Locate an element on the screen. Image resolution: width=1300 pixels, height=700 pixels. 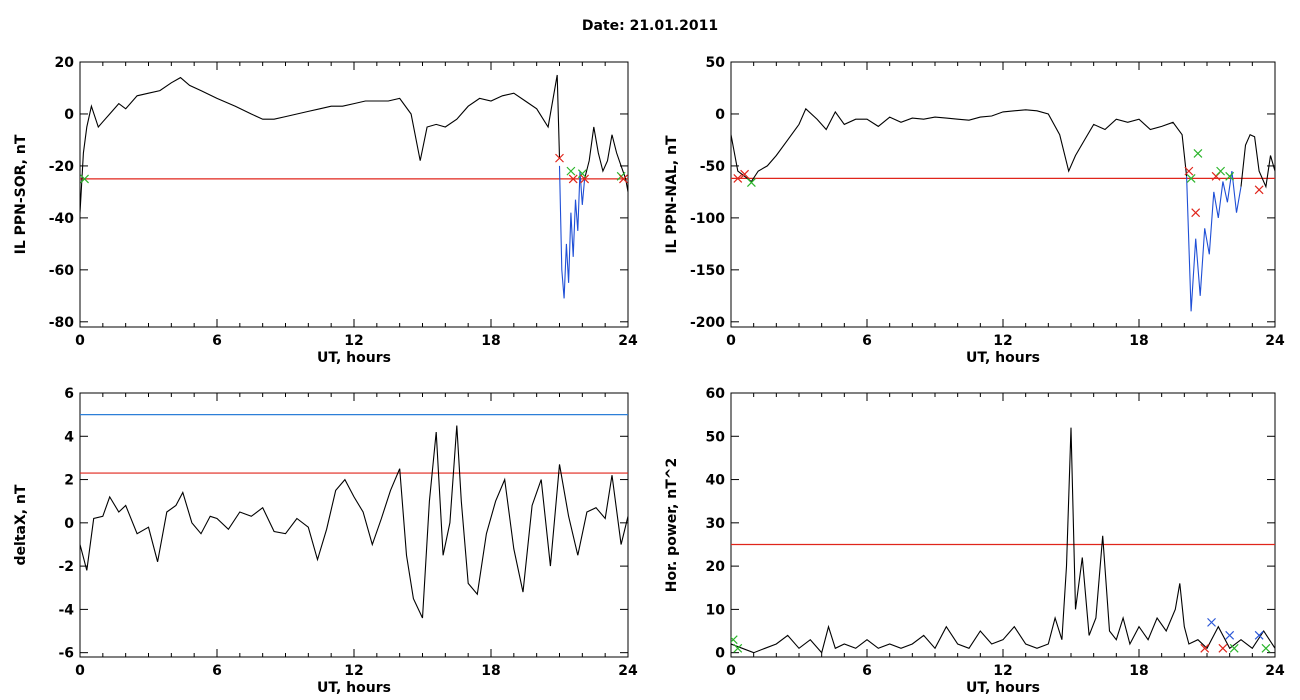
y-axis-title: IL PPN-NAL, nT is located at coordinates (672, 194).